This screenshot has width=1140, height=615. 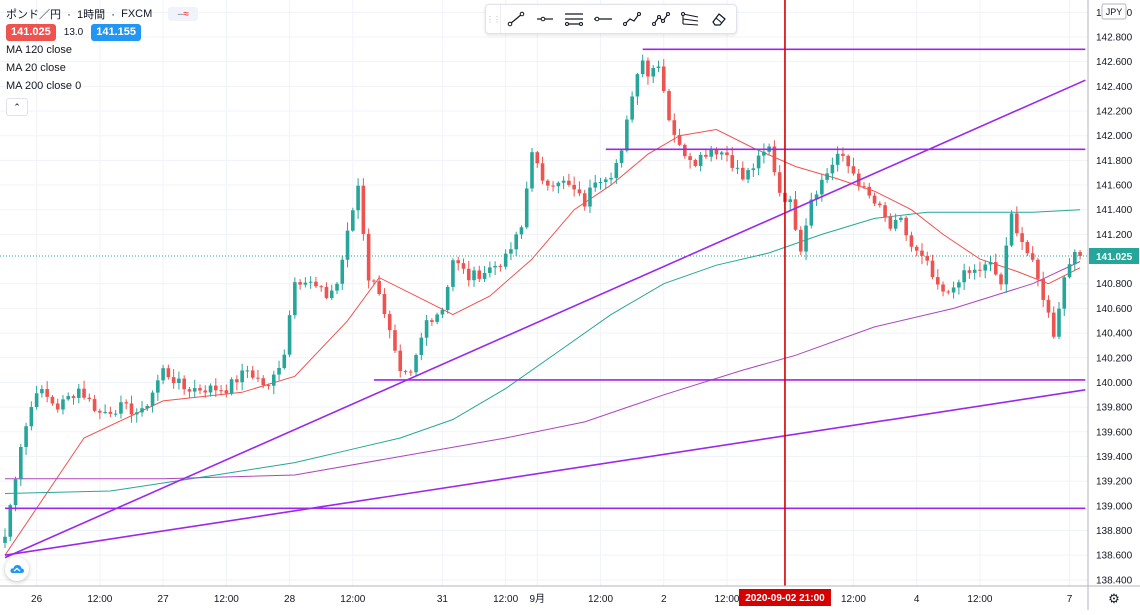 What do you see at coordinates (116, 32) in the screenshot?
I see `buy-price-button: 141.155` at bounding box center [116, 32].